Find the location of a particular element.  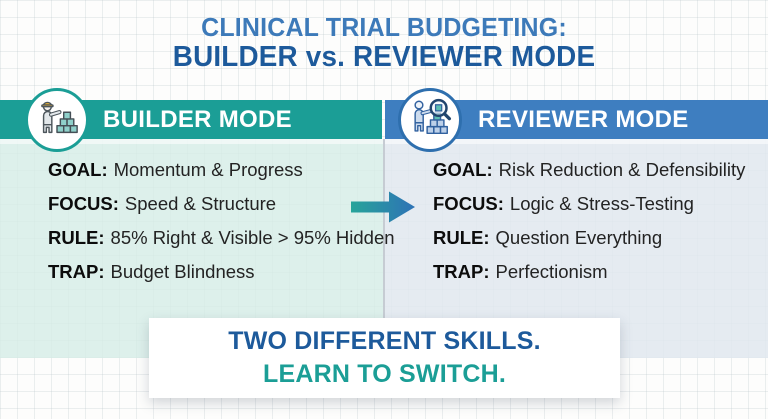

reviewer-focus-value: Logic & Stress-Testing is located at coordinates (601, 203).